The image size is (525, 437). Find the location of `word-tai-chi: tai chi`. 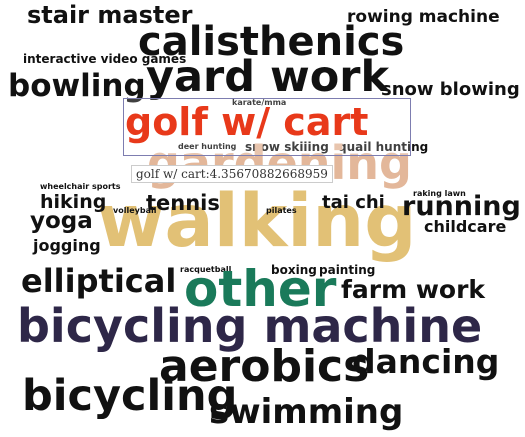

word-tai-chi: tai chi is located at coordinates (353, 202).